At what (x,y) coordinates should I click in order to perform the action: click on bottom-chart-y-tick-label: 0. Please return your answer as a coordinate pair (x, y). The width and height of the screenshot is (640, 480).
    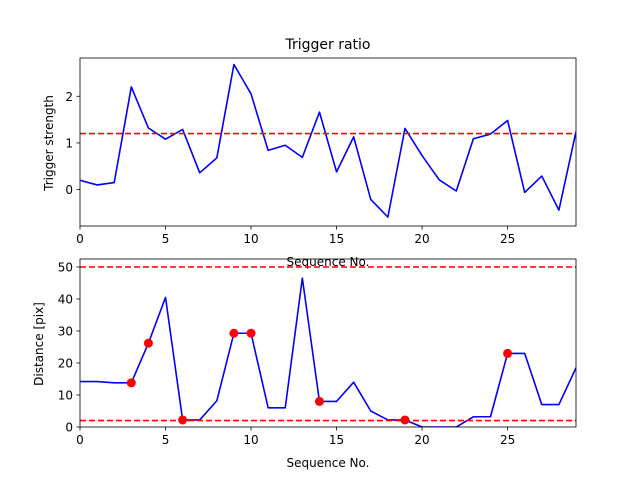
    Looking at the image, I should click on (69, 428).